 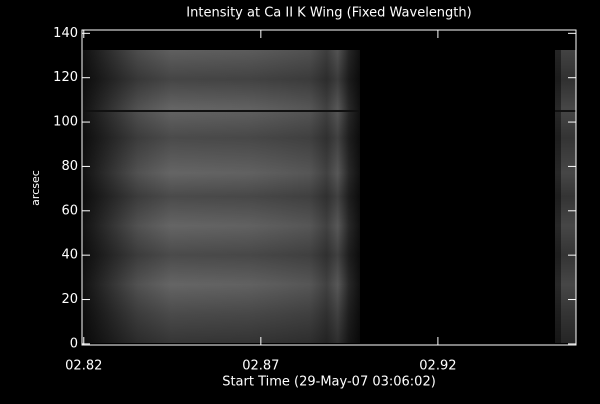 What do you see at coordinates (83, 366) in the screenshot?
I see `x-tick-label: 02.82` at bounding box center [83, 366].